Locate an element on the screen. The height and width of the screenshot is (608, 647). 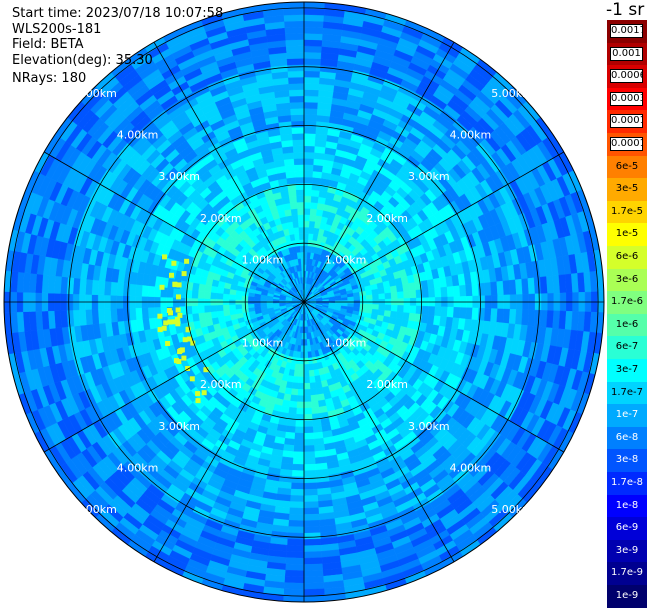
colorbar-unit-label: -1 sr is located at coordinates (625, 10).